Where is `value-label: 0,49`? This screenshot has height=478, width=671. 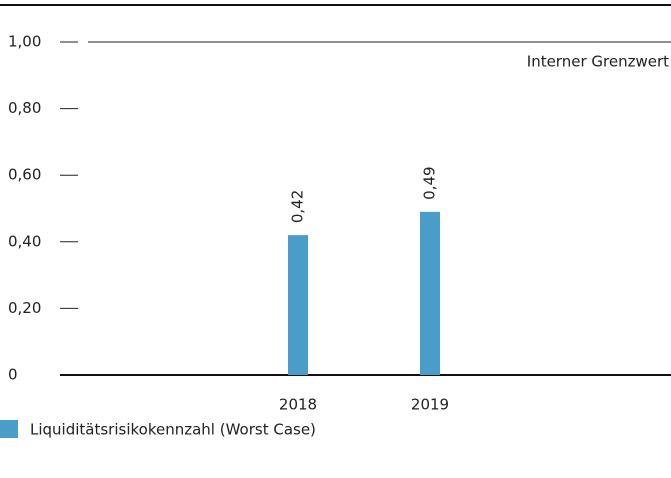
value-label: 0,49 is located at coordinates (430, 182).